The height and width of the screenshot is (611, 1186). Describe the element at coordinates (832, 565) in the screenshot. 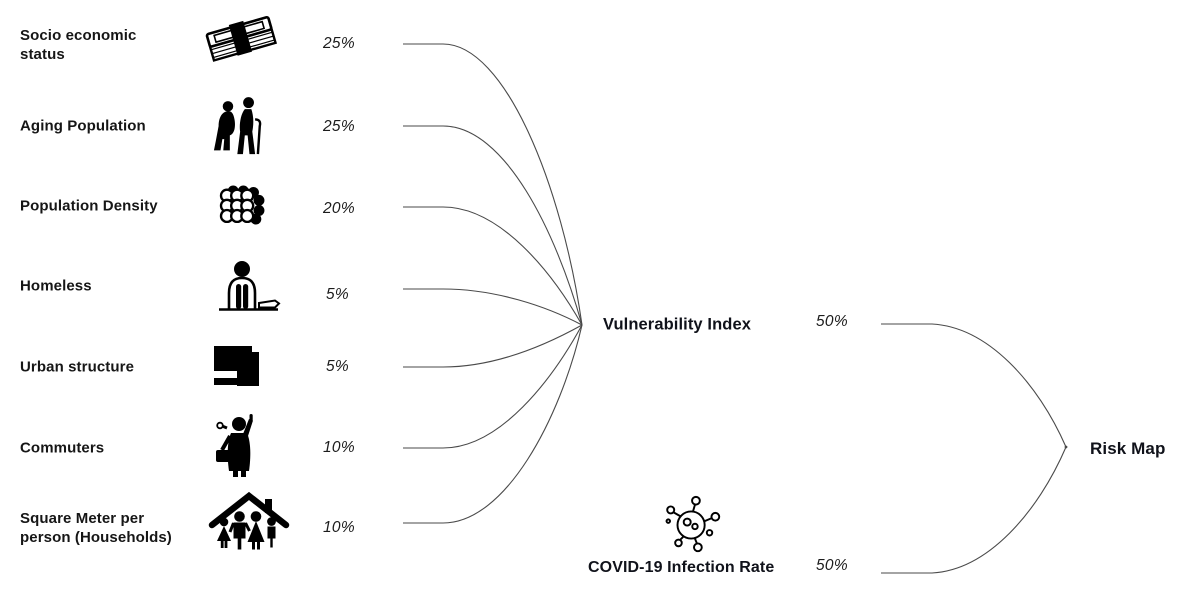

I see `covid-infection-rate-weight: 50%` at that location.